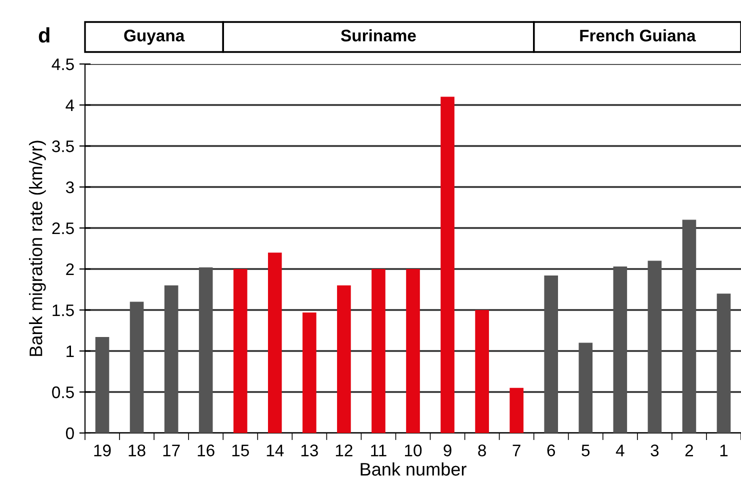 This screenshot has width=741, height=496. Describe the element at coordinates (70, 106) in the screenshot. I see `y-tick-label: 4` at that location.